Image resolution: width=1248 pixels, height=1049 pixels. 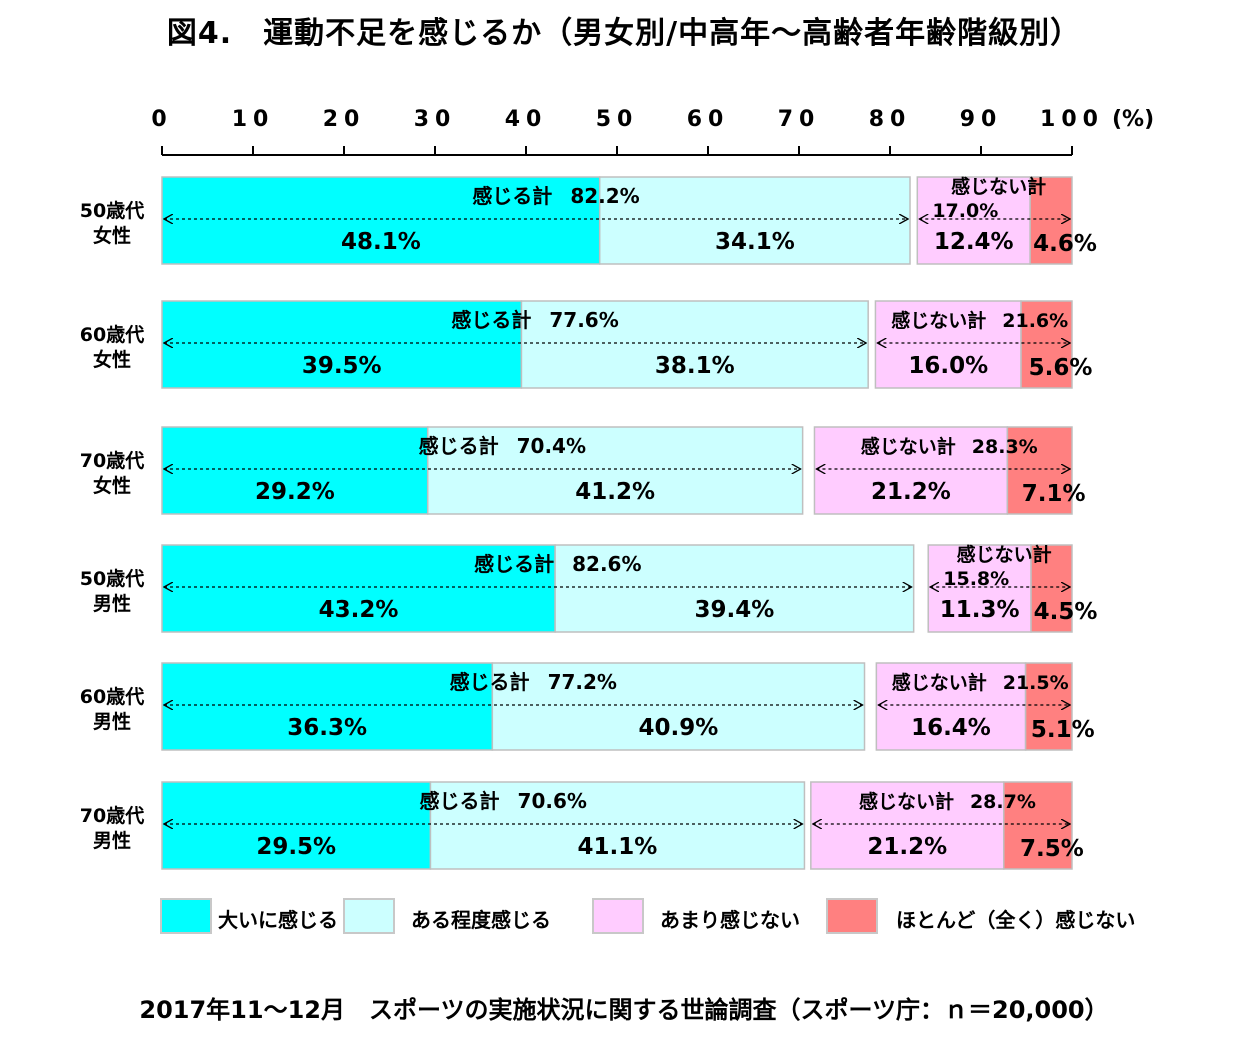 What do you see at coordinates (344, 119) in the screenshot?
I see `x-tick-label: 20` at bounding box center [344, 119].